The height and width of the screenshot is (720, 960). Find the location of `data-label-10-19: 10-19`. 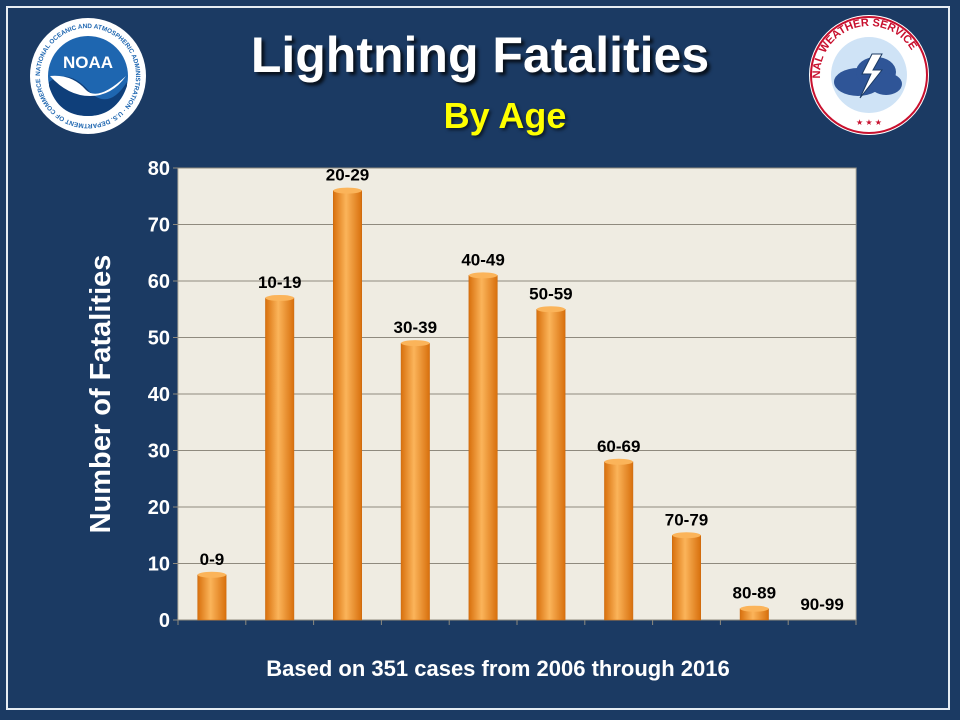

data-label-10-19: 10-19 is located at coordinates (279, 282).